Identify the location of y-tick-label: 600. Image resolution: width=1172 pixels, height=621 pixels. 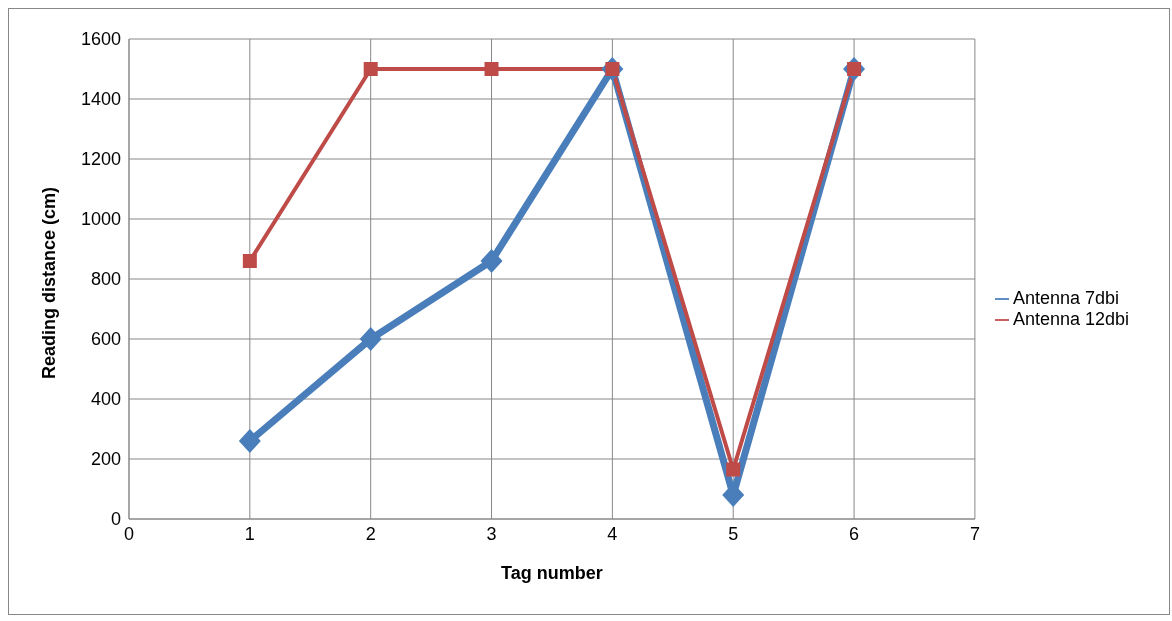
(105, 339).